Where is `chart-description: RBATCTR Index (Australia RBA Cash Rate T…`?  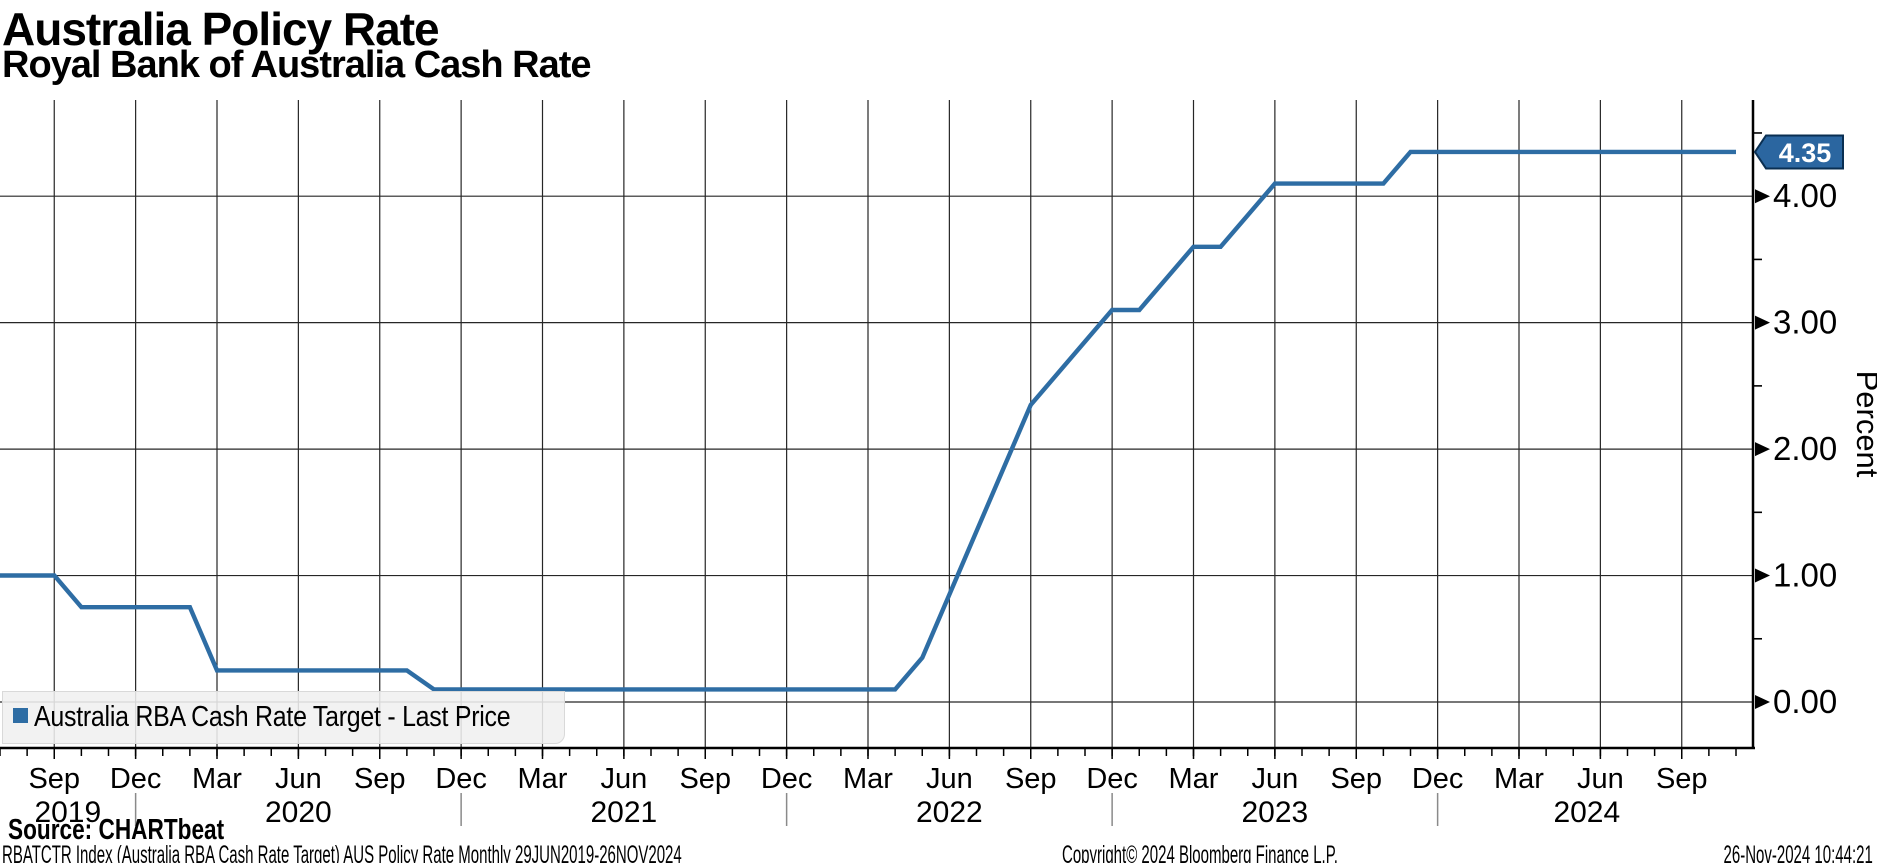
chart-description: RBATCTR Index (Australia RBA Cash Rate T… is located at coordinates (342, 852).